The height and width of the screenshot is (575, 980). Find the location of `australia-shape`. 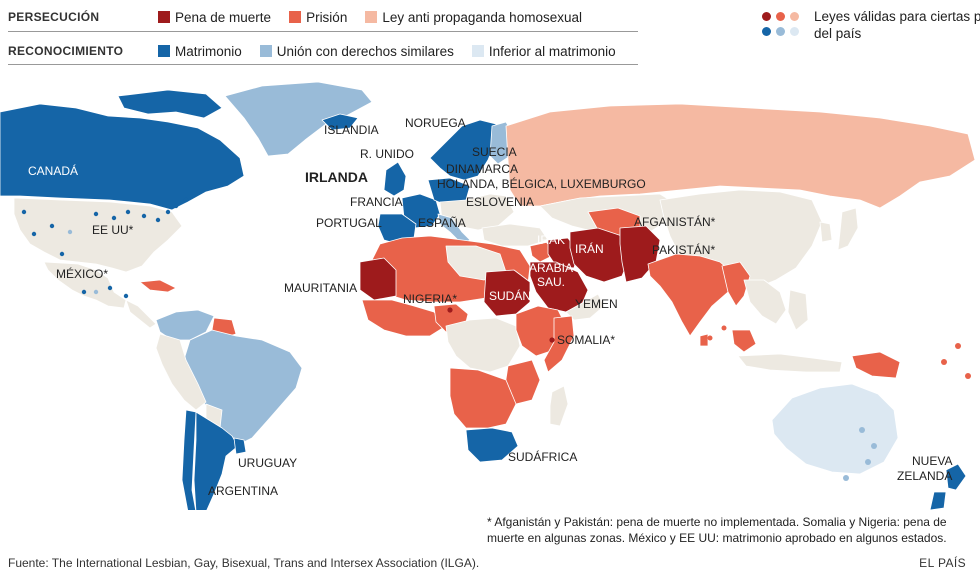

australia-shape is located at coordinates (835, 429).